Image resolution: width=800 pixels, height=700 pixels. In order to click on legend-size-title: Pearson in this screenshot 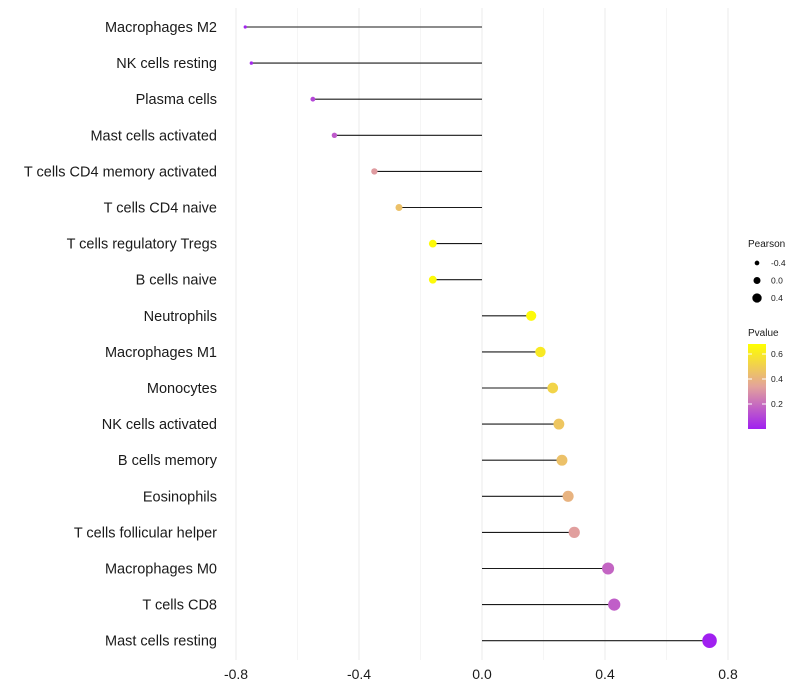, I will do `click(766, 244)`.